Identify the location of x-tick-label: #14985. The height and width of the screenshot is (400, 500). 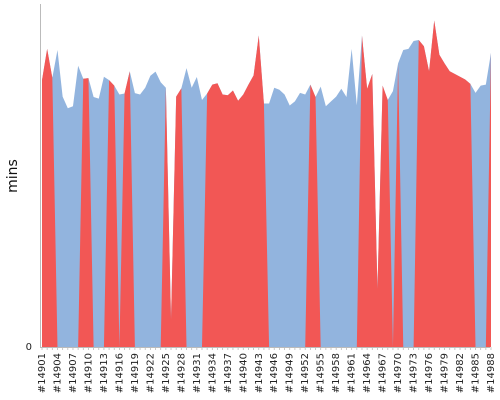
(476, 373).